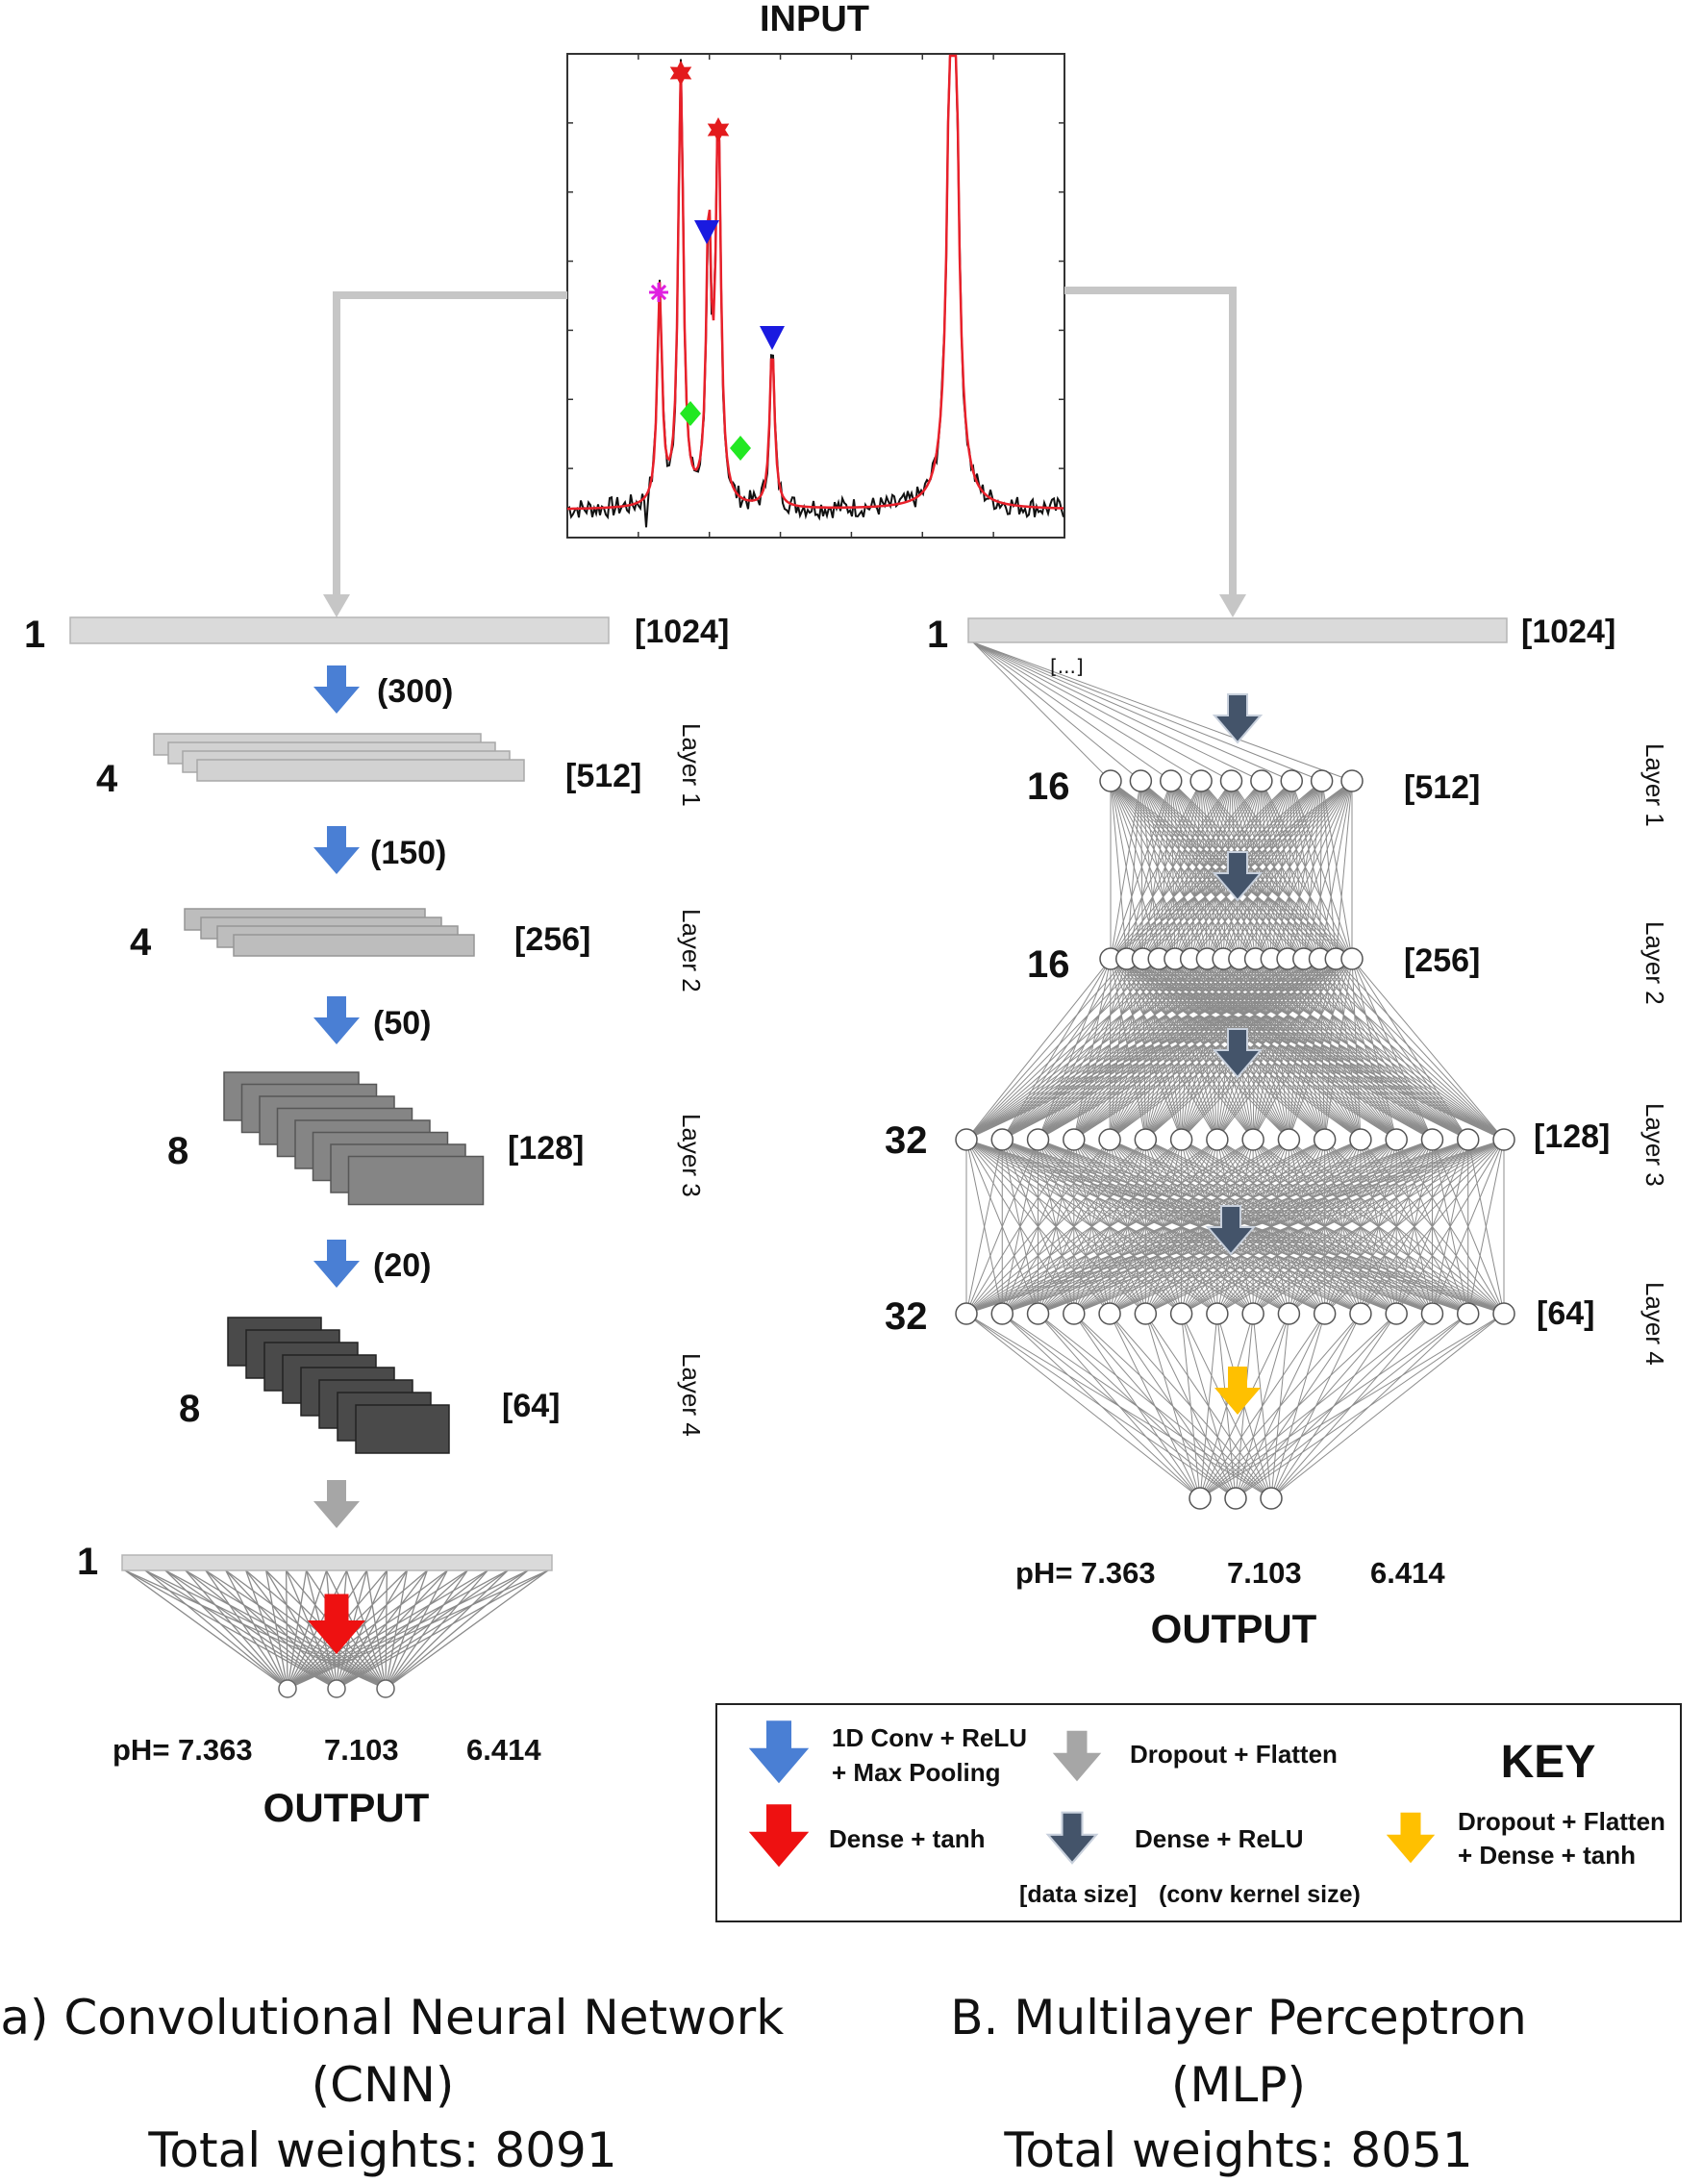 This screenshot has height=2184, width=1702. I want to click on cnn-l3-count: 8, so click(177, 1151).